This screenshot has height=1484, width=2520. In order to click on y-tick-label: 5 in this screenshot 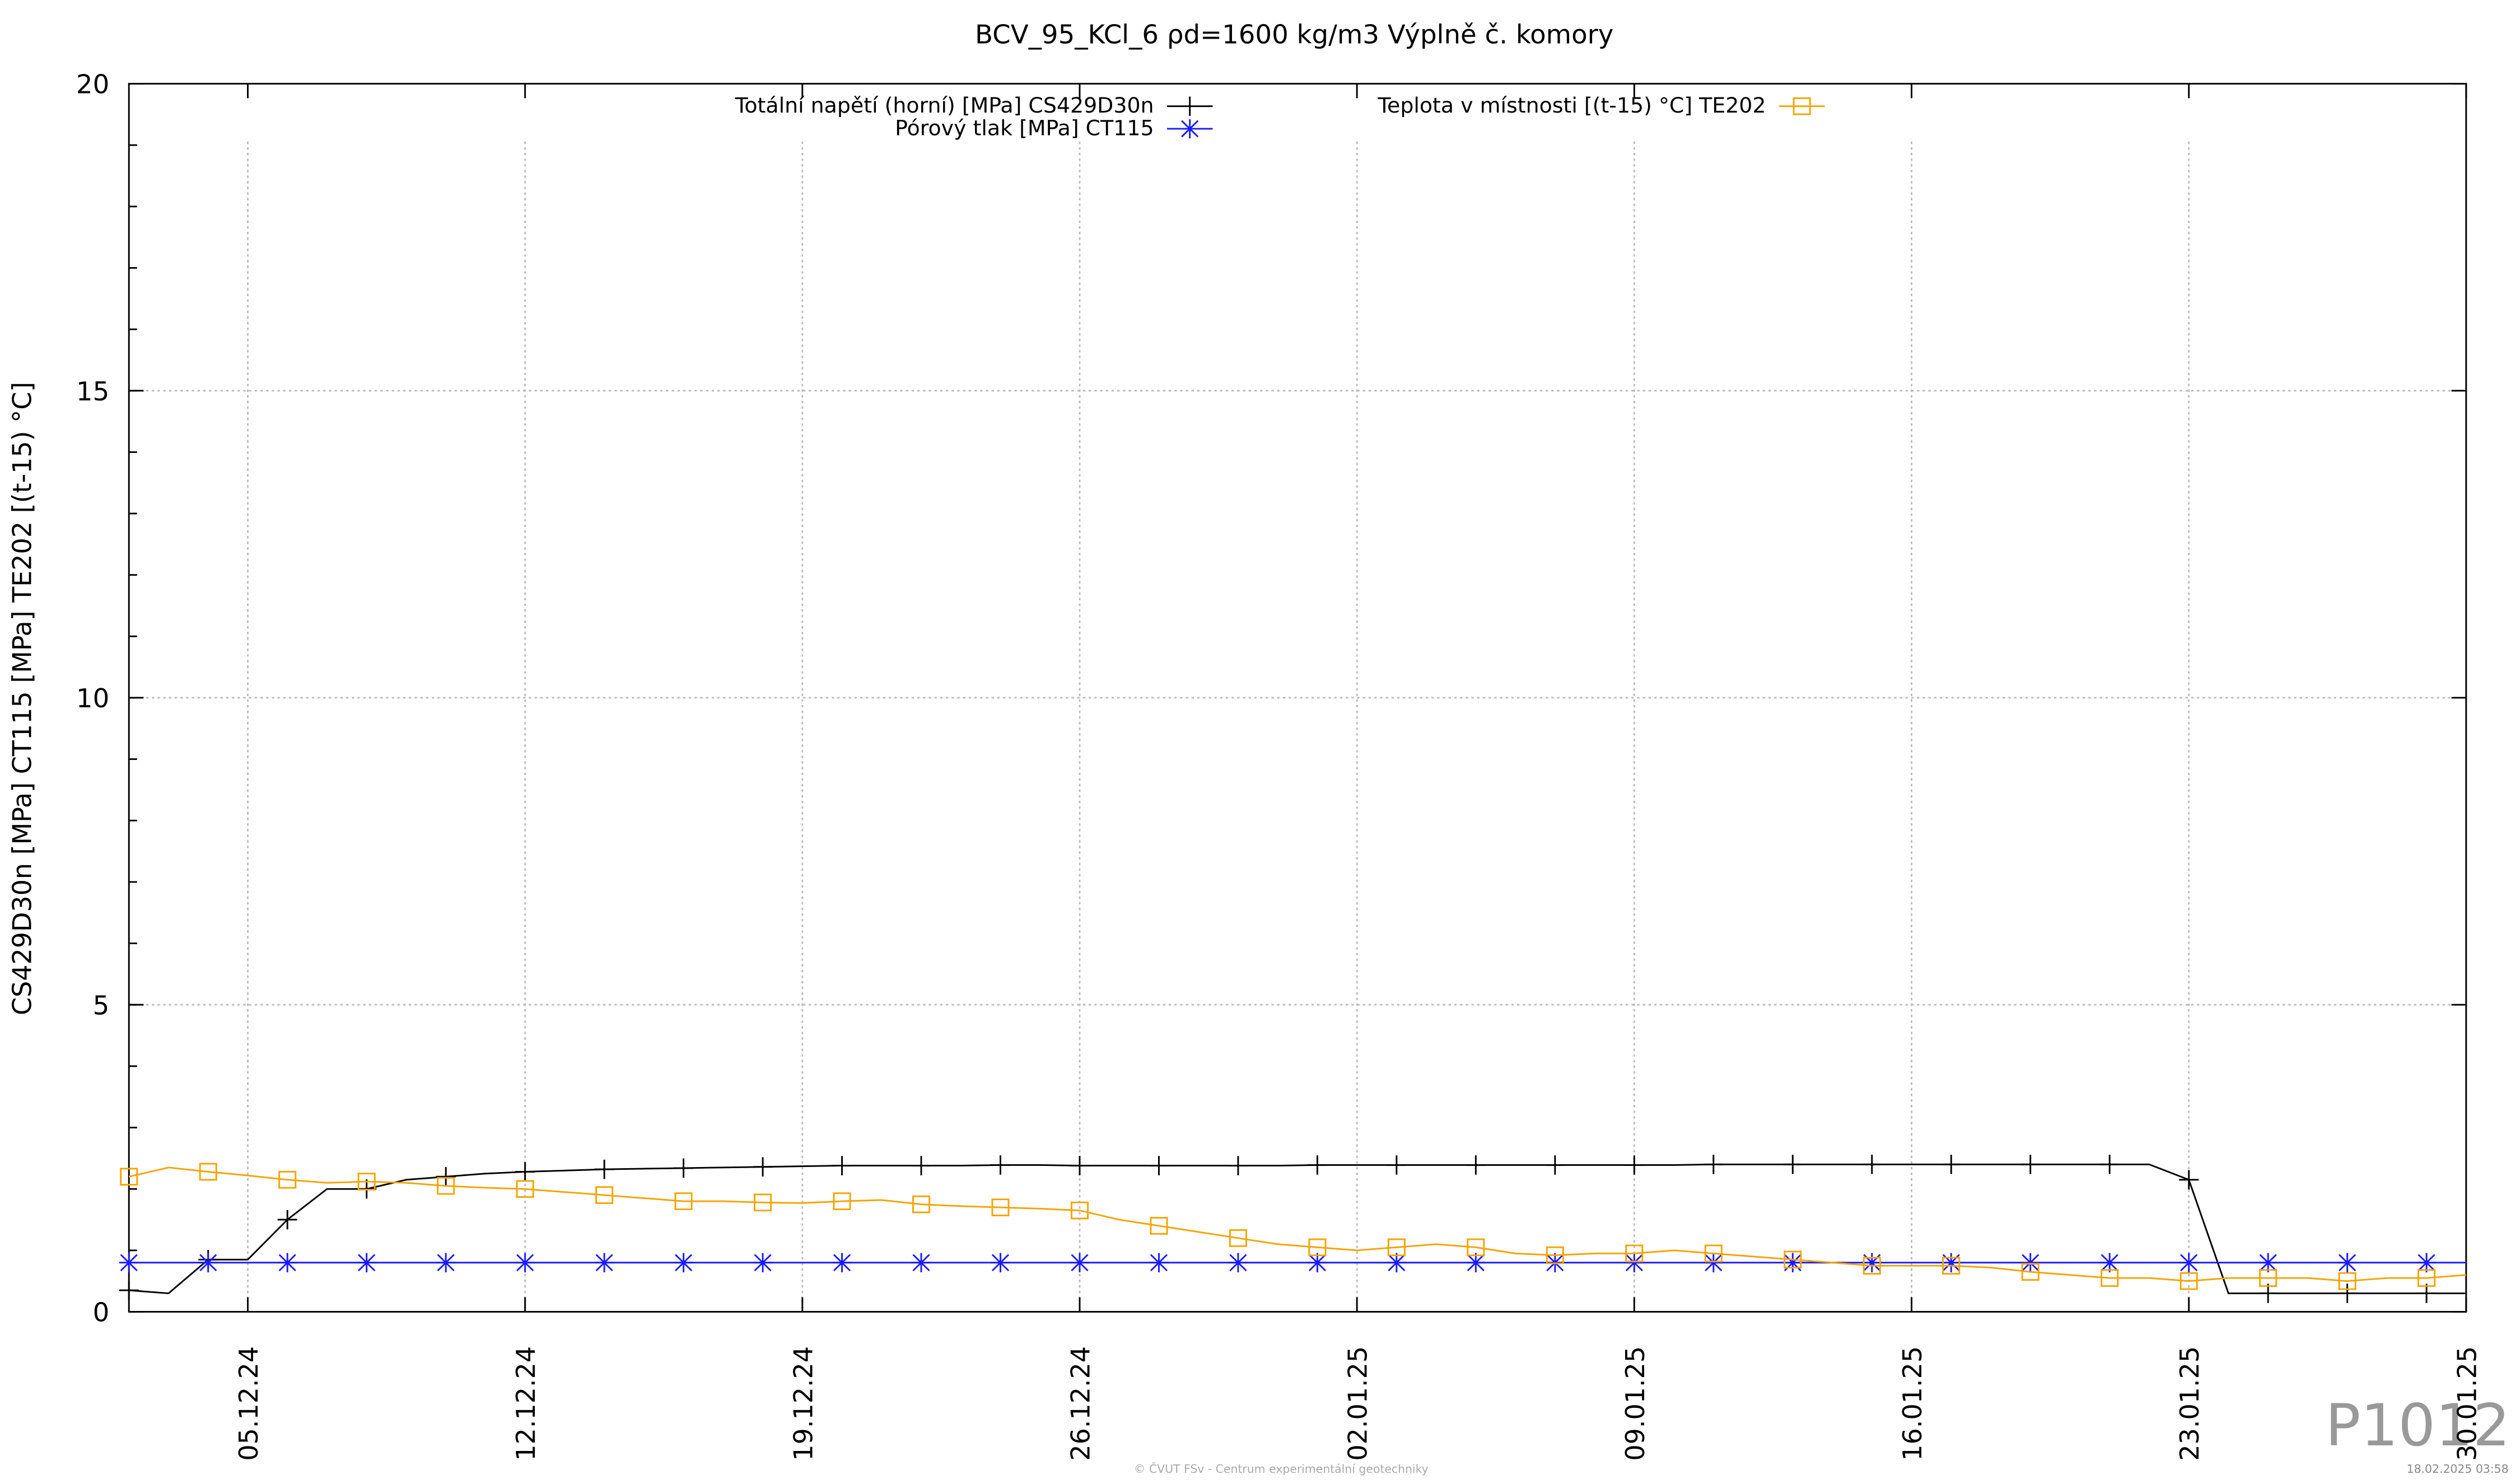, I will do `click(102, 1006)`.